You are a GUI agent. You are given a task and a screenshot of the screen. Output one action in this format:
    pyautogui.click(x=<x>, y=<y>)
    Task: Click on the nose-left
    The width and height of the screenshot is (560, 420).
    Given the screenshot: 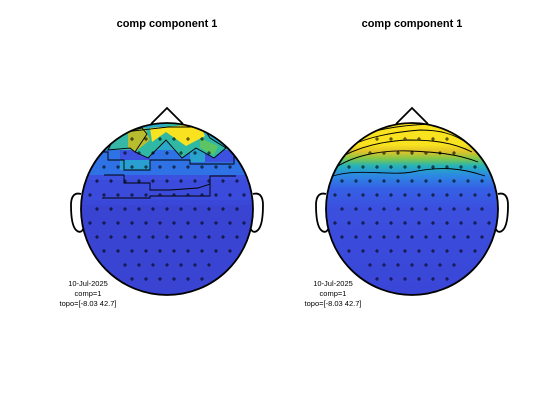 What is the action you would take?
    pyautogui.click(x=167, y=115)
    